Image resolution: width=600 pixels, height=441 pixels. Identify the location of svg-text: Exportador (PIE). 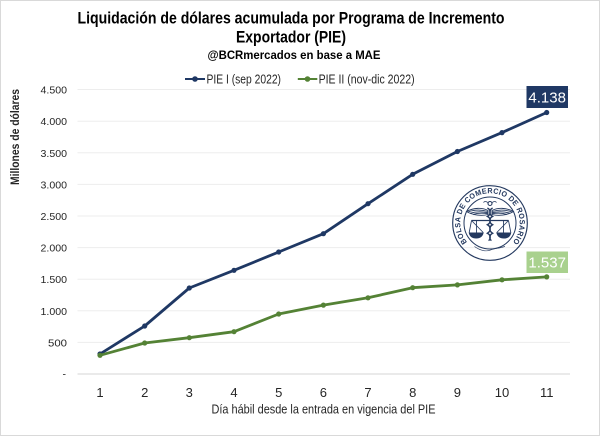
(291, 38).